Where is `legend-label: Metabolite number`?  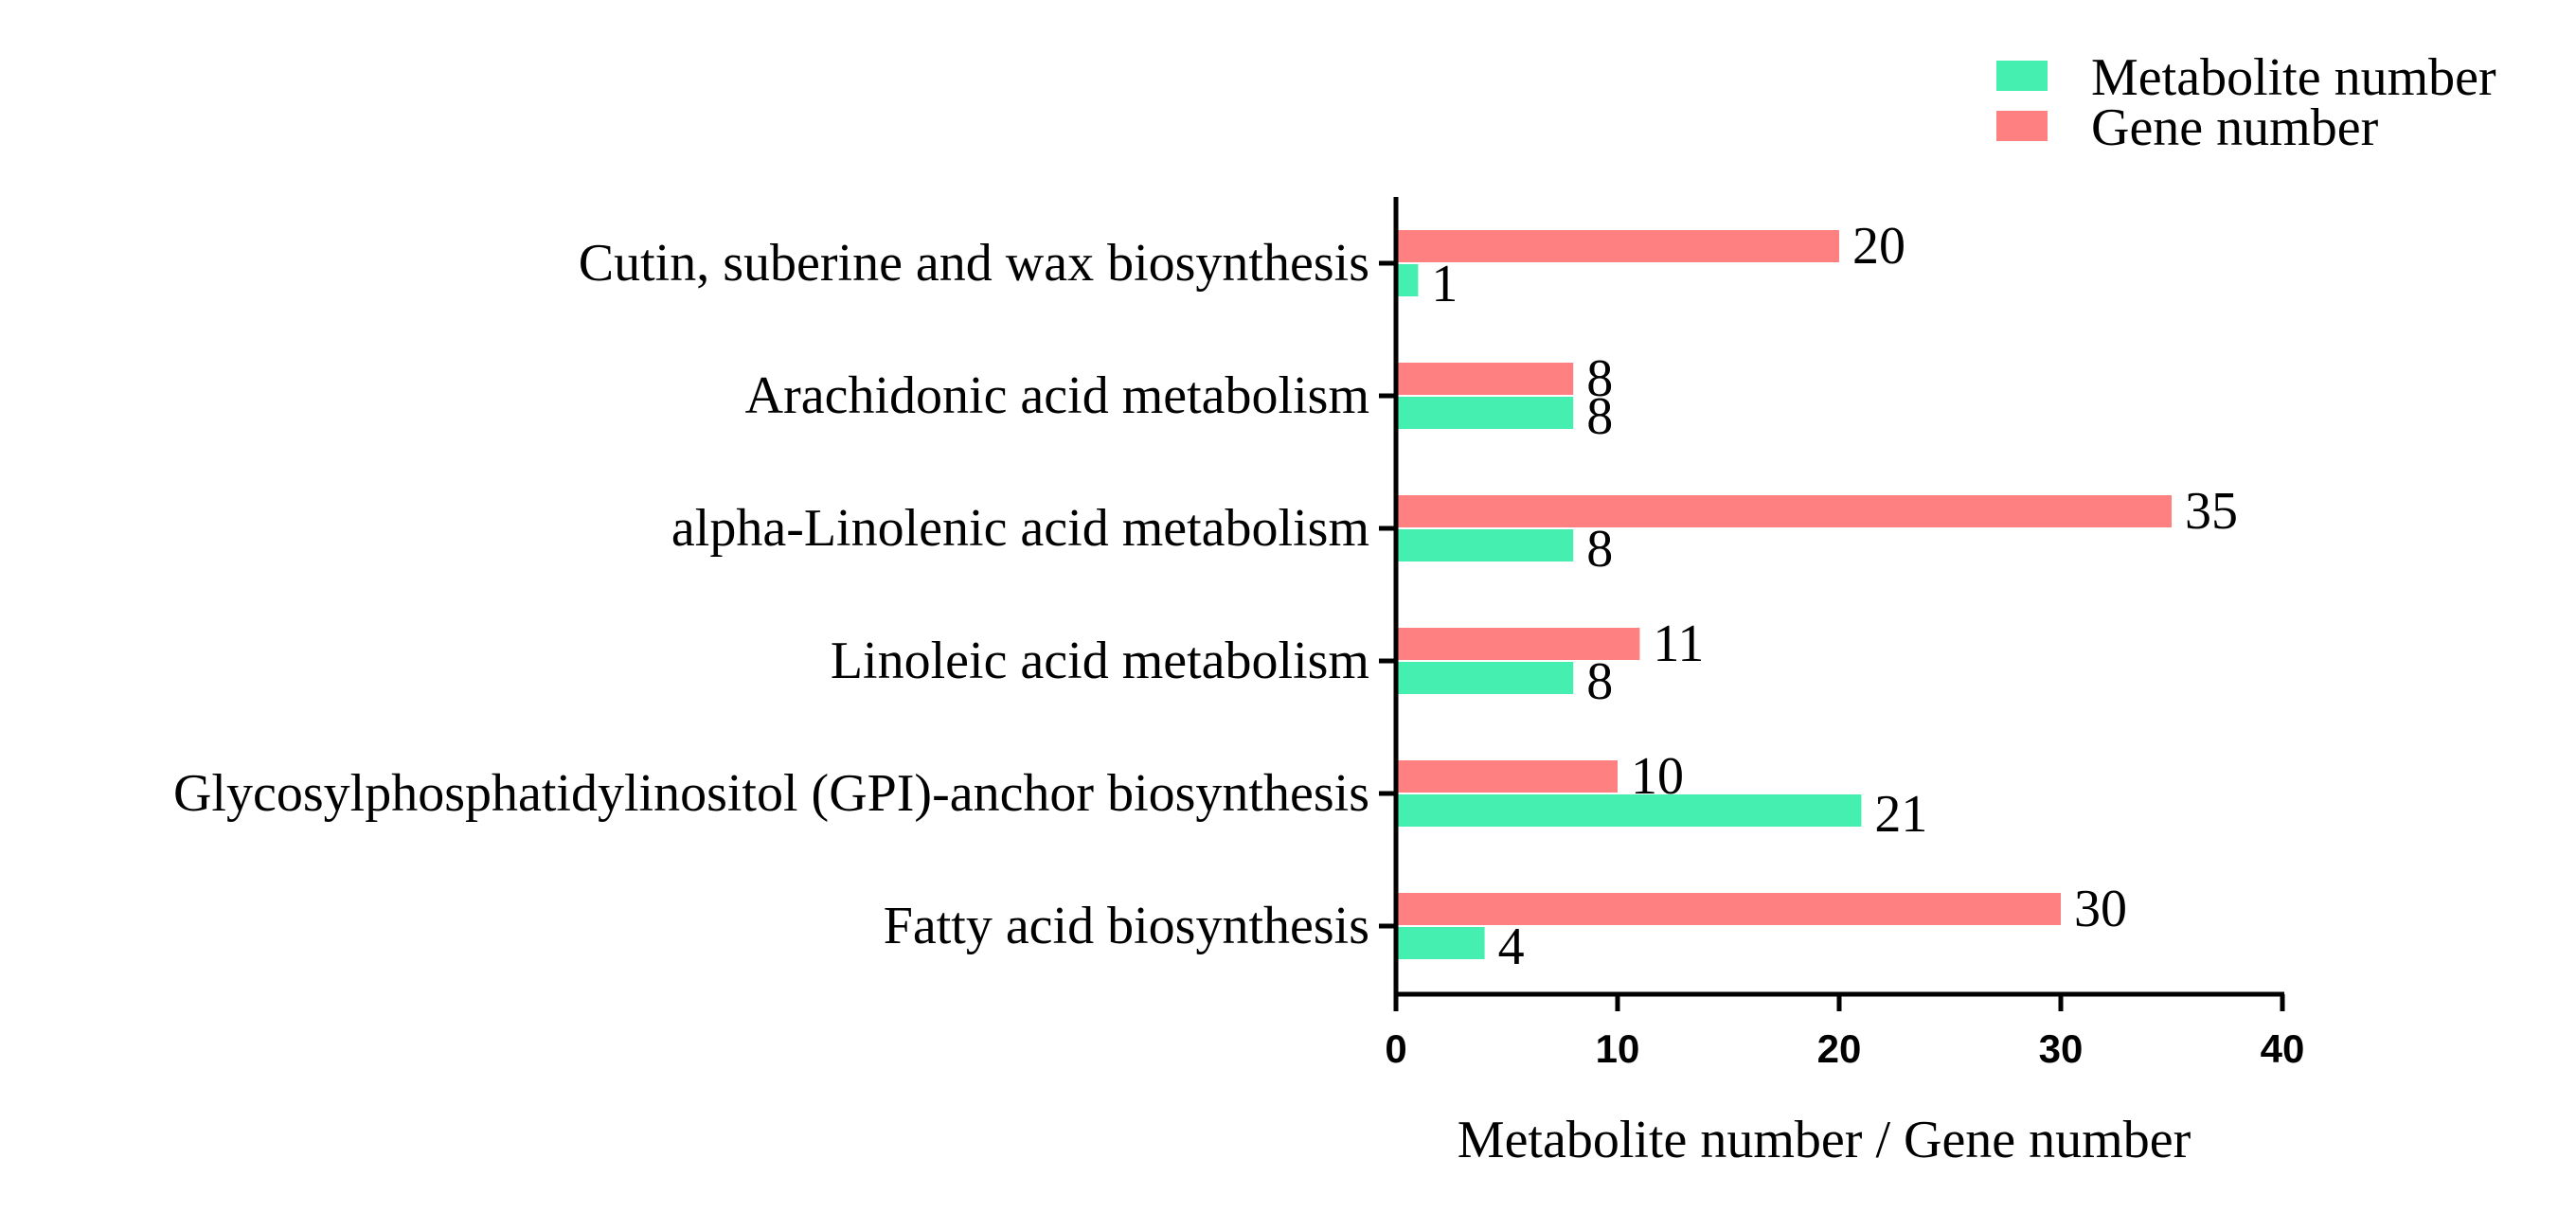
legend-label: Metabolite number is located at coordinates (2293, 77).